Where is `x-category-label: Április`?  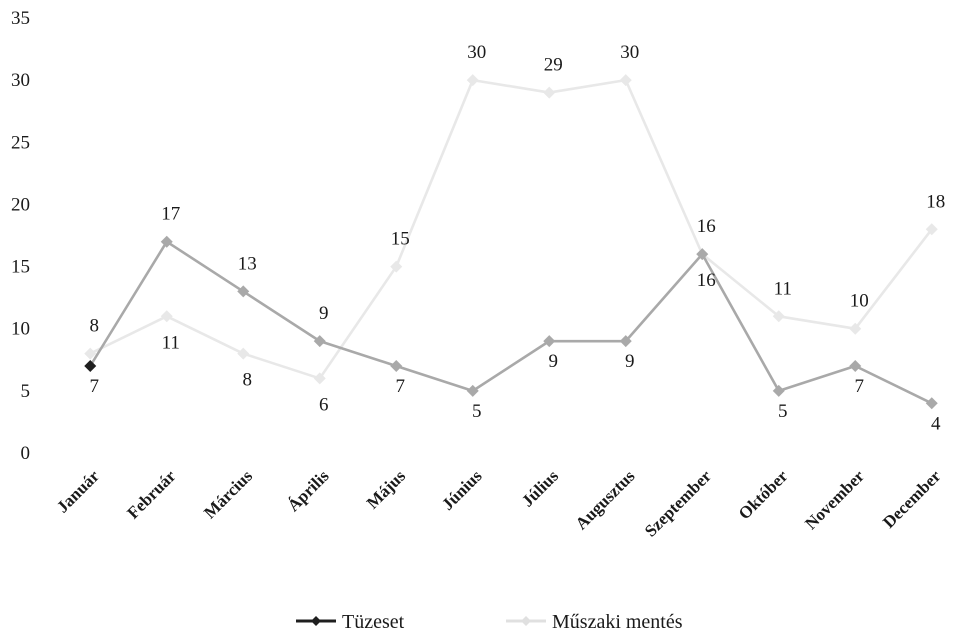
x-category-label: Április is located at coordinates (308, 490).